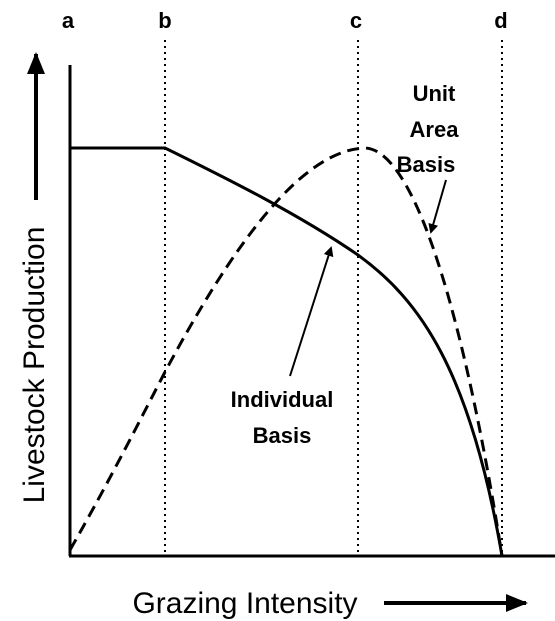 This screenshot has width=555, height=621. I want to click on annotation: Area, so click(435, 129).